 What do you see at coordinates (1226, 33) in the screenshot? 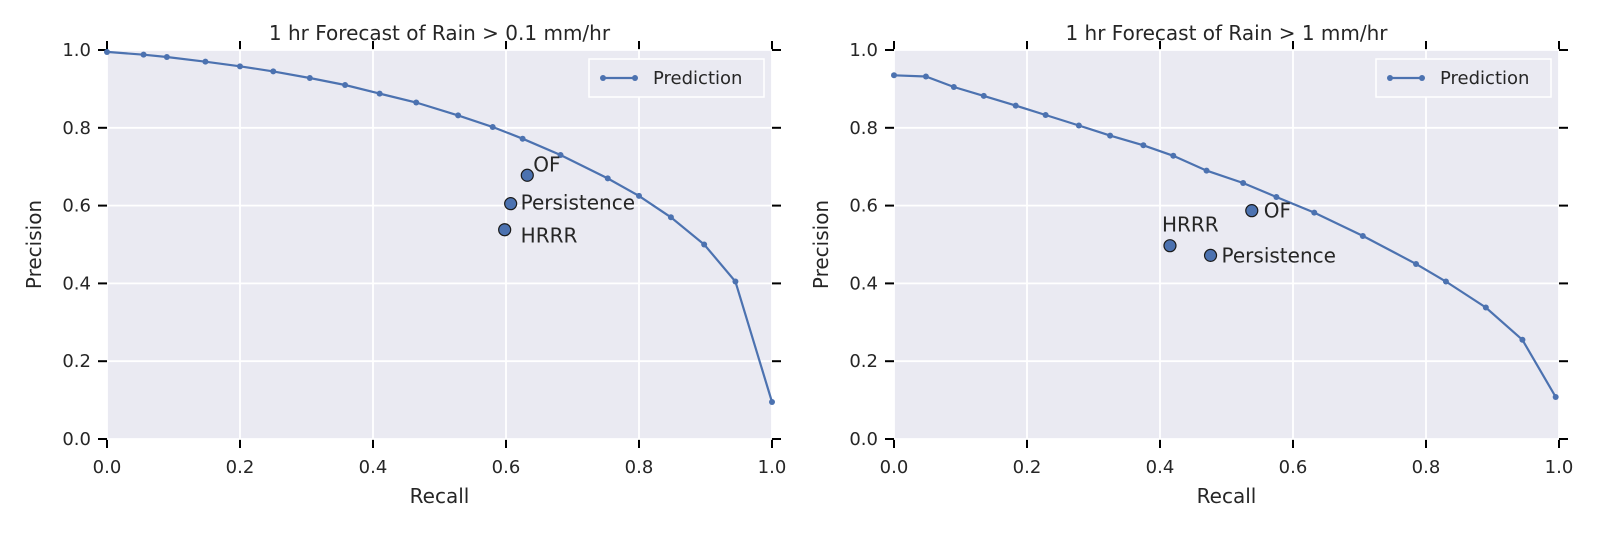
I see `chart-title: 1 hr Forecast of Rain > 1 mm/hr` at bounding box center [1226, 33].